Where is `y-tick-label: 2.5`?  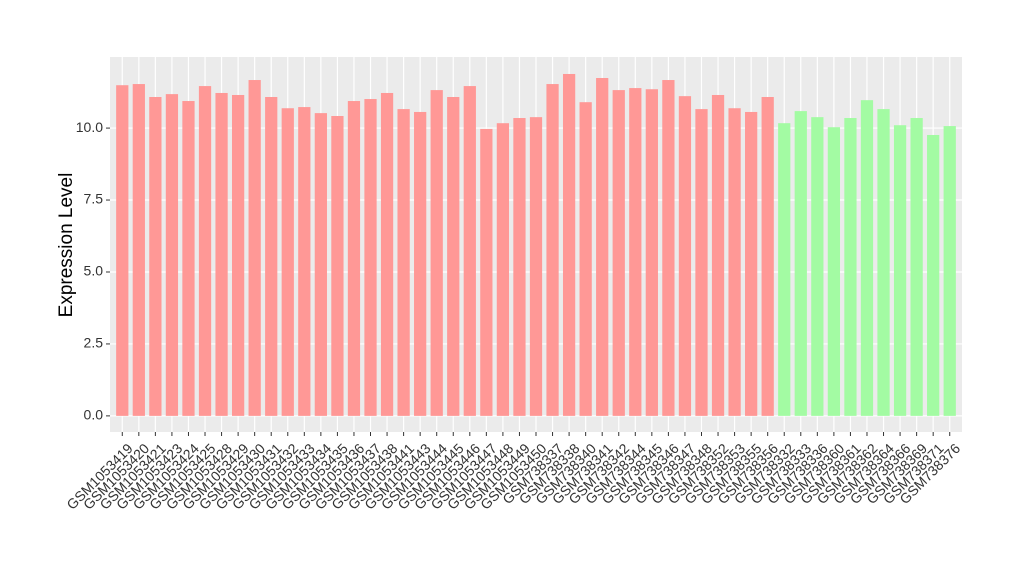
y-tick-label: 2.5 is located at coordinates (94, 343).